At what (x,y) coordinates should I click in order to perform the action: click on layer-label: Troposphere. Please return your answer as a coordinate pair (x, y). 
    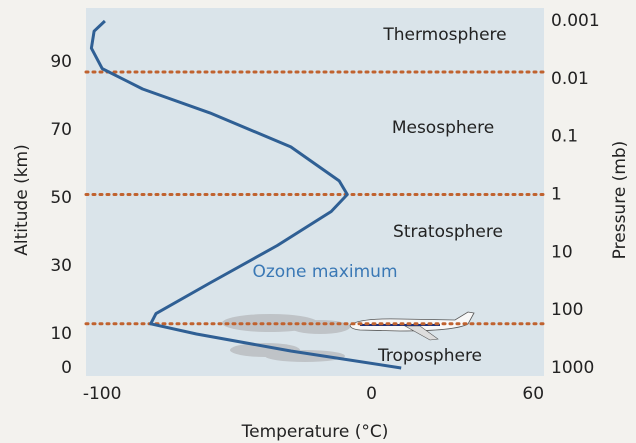
    Looking at the image, I should click on (429, 356).